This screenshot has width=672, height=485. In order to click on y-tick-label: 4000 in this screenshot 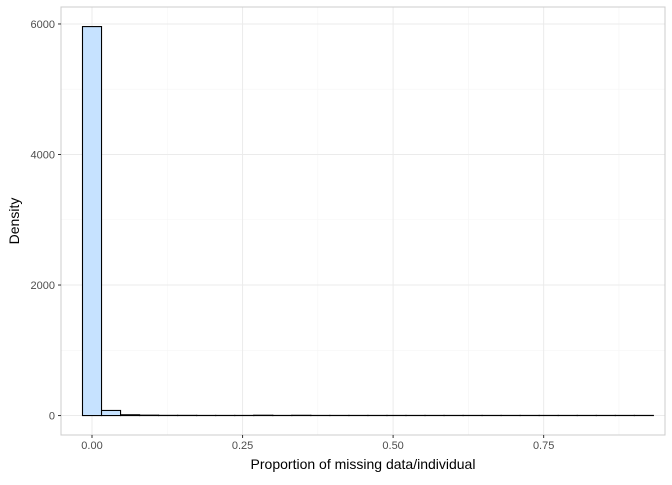, I will do `click(43, 155)`.